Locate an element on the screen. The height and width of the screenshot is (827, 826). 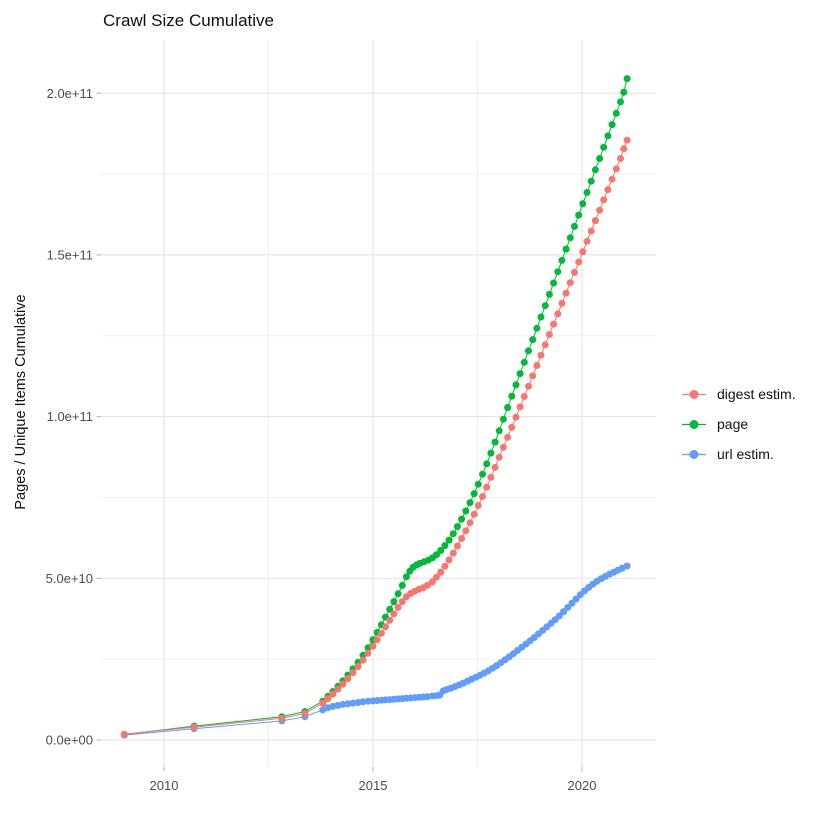
y-axis-tick-labels: 0.0e+00 5.0e+10 1.0e+11 1.5e+11 2.0e+11 is located at coordinates (69, 417).